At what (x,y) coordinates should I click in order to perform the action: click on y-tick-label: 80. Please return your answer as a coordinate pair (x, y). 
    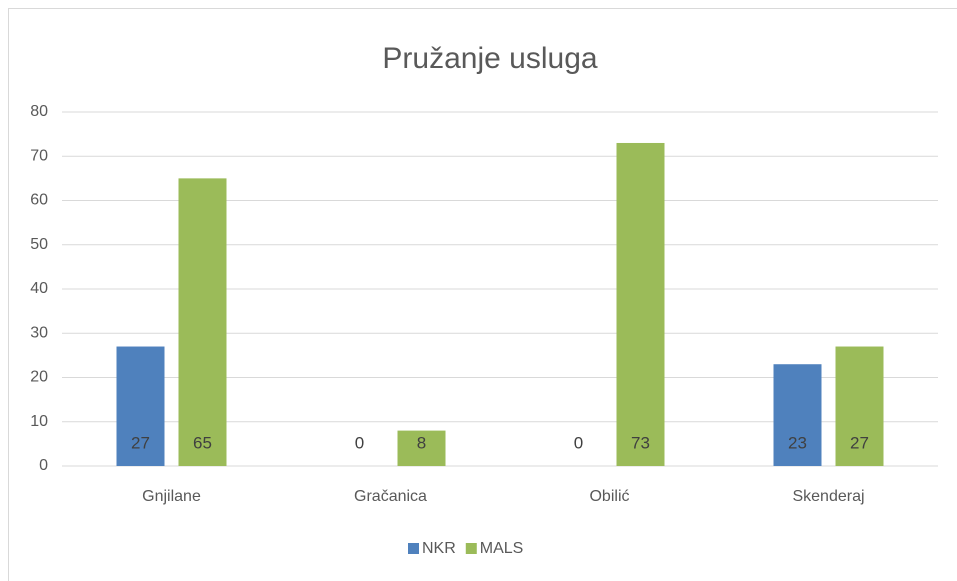
    Looking at the image, I should click on (39, 111).